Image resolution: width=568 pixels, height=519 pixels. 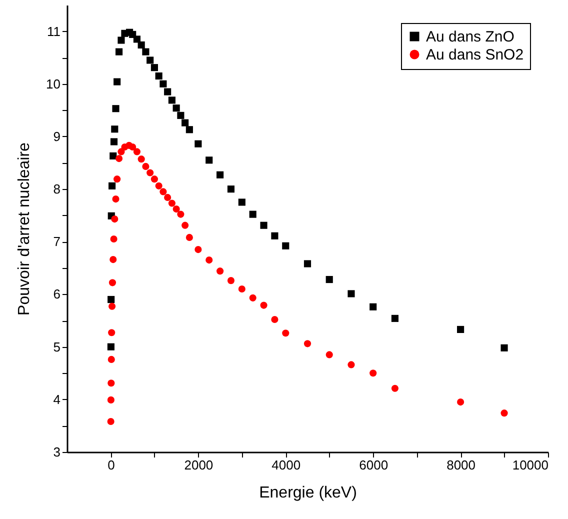 What do you see at coordinates (56, 294) in the screenshot?
I see `y-tick-label: 6` at bounding box center [56, 294].